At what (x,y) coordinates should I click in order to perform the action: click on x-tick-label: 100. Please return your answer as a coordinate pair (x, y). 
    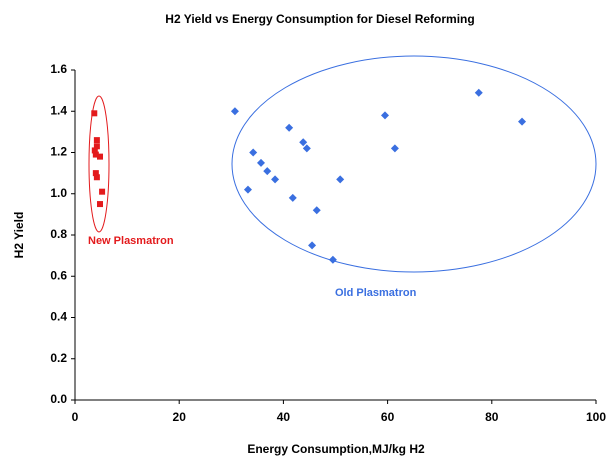
    Looking at the image, I should click on (596, 417).